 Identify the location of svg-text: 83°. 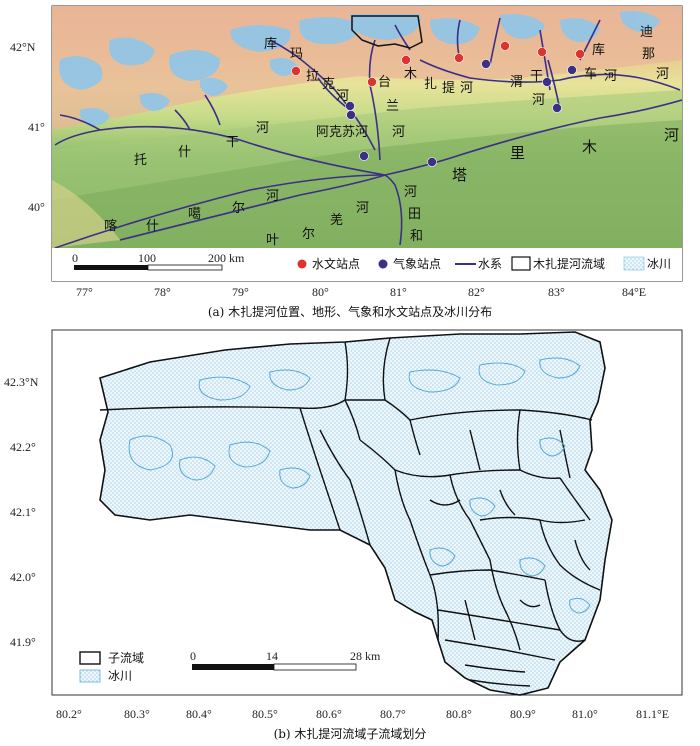
(556, 292).